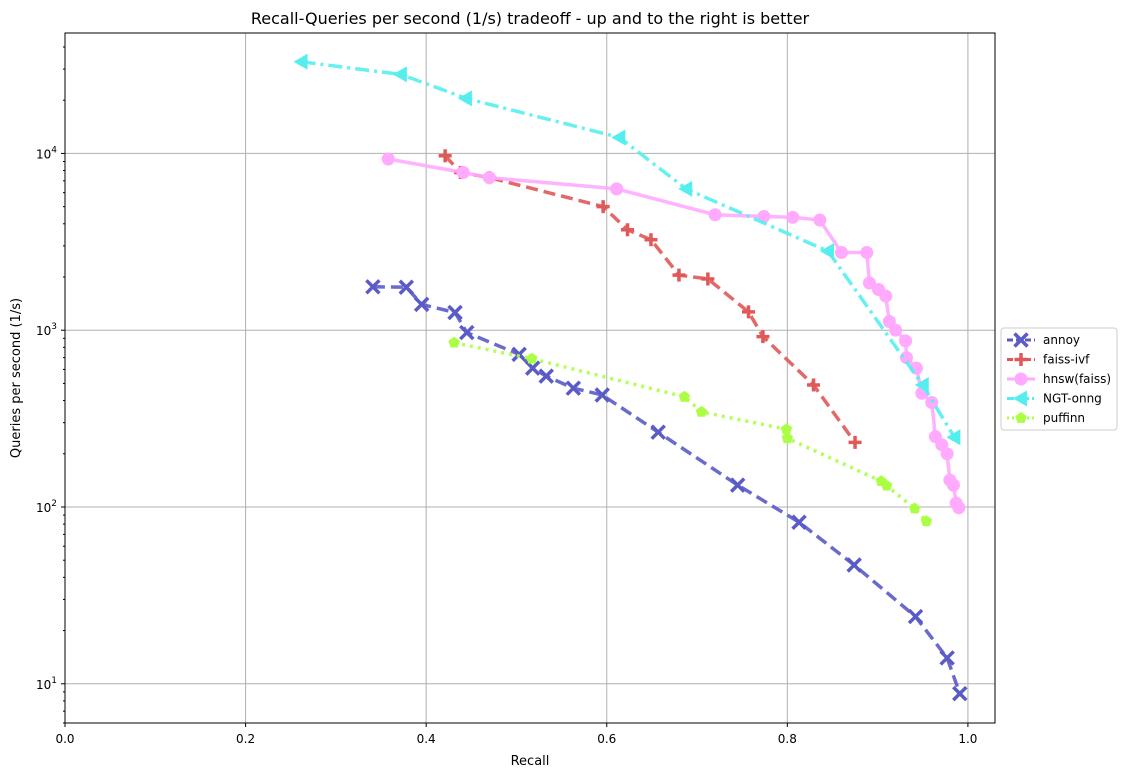  I want to click on legend-item: NGT-onng, so click(1054, 398).